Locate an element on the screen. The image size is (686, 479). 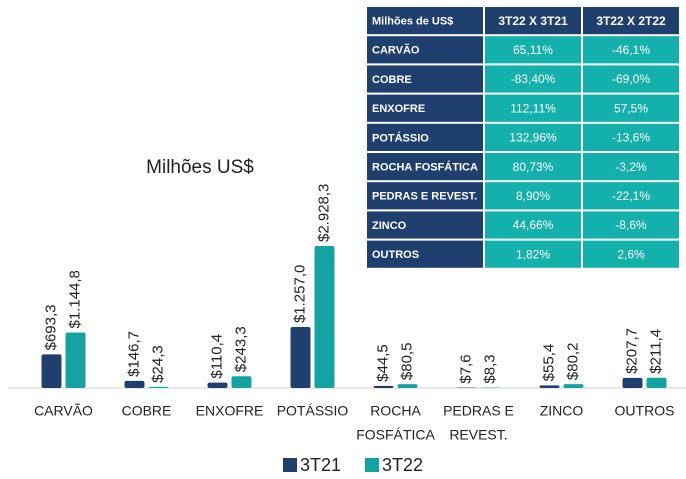
table-text: COBRE is located at coordinates (392, 80).